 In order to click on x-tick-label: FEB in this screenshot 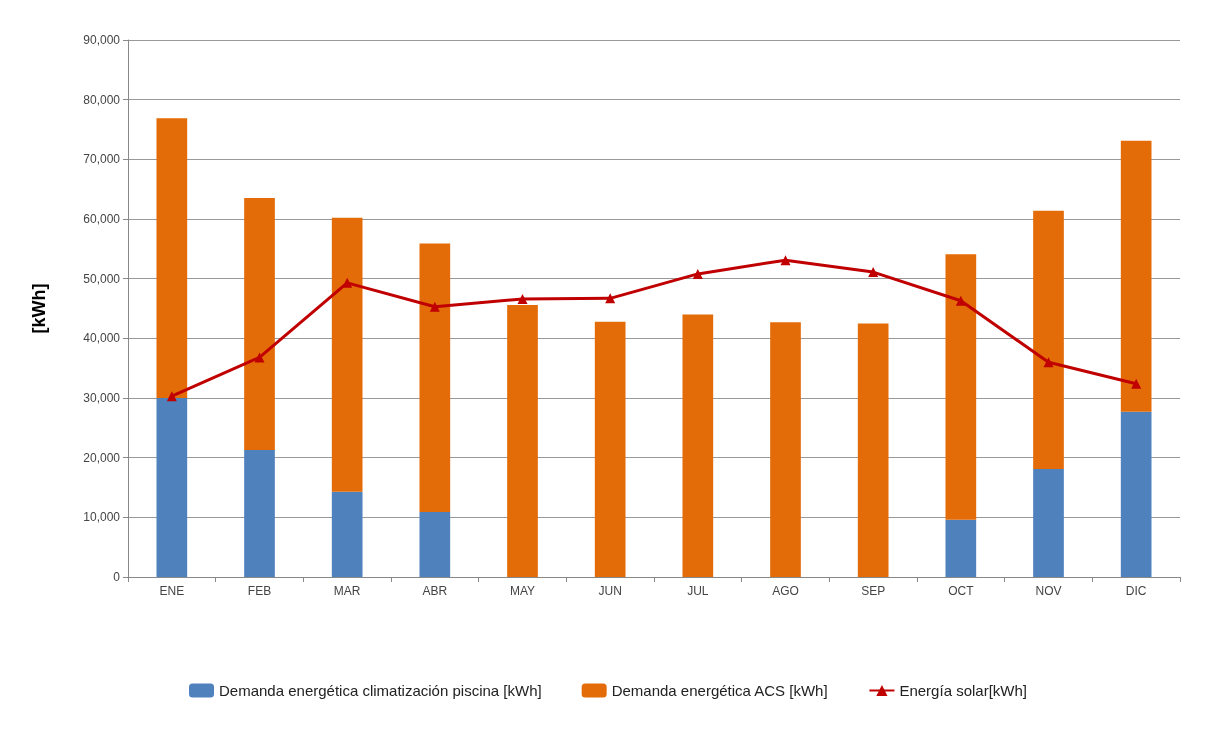, I will do `click(259, 591)`.